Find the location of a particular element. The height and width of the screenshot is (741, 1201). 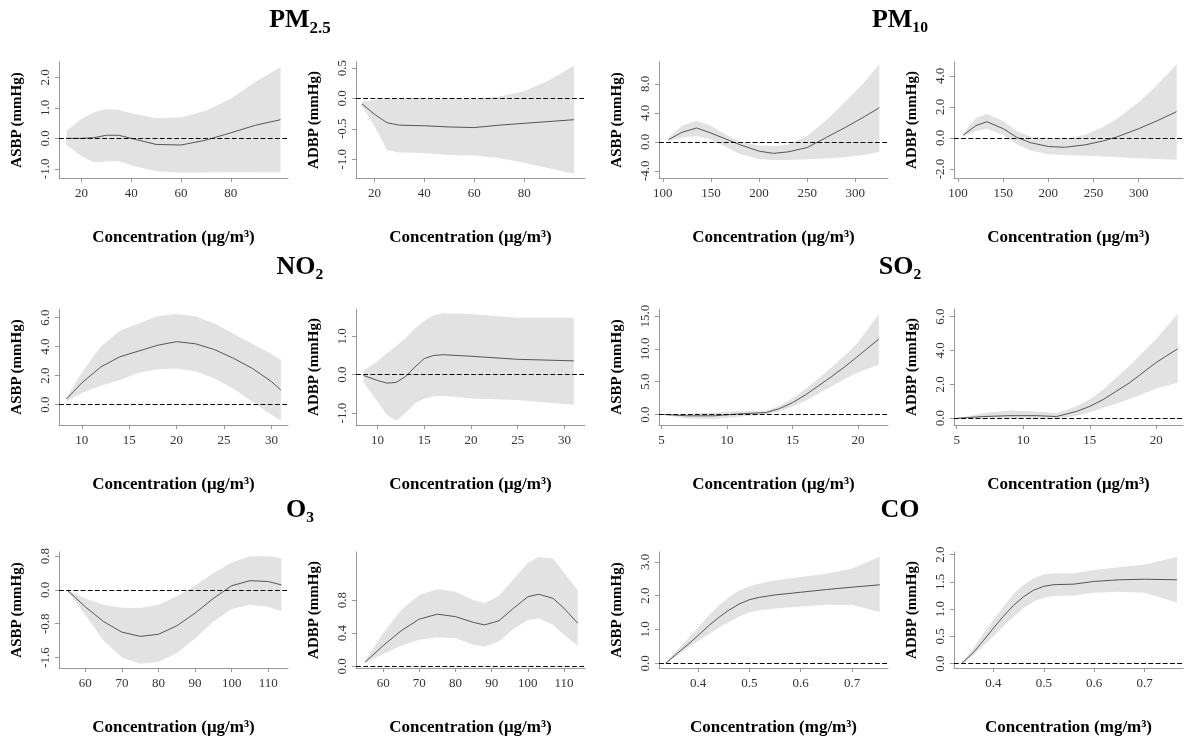

y-tick-label: -2.0 is located at coordinates (939, 169).